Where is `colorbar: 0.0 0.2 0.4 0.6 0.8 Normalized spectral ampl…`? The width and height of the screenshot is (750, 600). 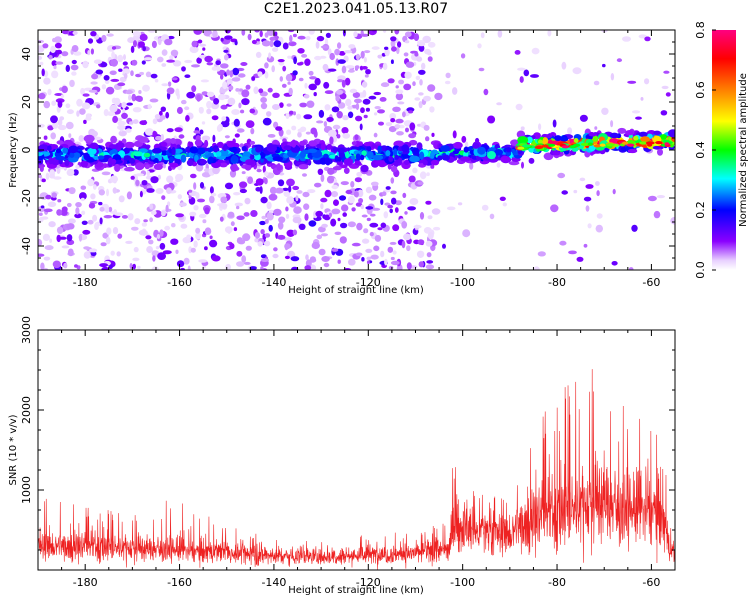 colorbar: 0.0 0.2 0.4 0.6 0.8 Normalized spectral ampl… is located at coordinates (721, 150).